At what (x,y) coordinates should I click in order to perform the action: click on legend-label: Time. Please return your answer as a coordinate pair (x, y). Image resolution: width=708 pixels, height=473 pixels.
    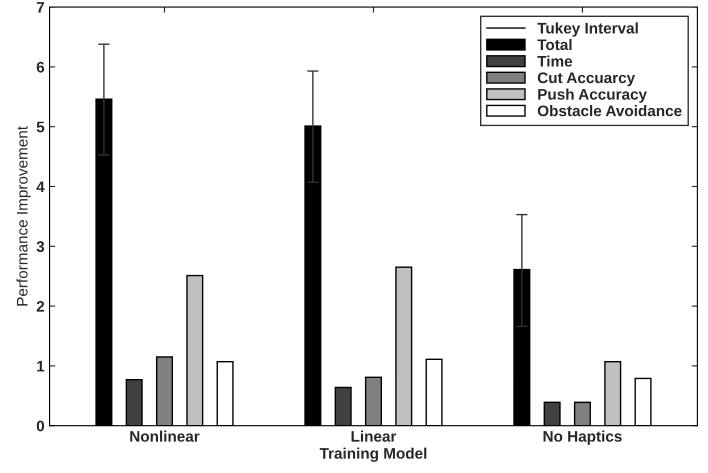
    Looking at the image, I should click on (554, 61).